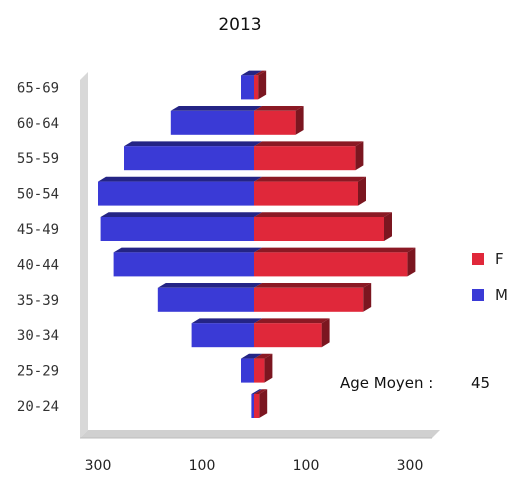 This screenshot has height=484, width=519. I want to click on y-tick-label: 25-29, so click(38, 372).